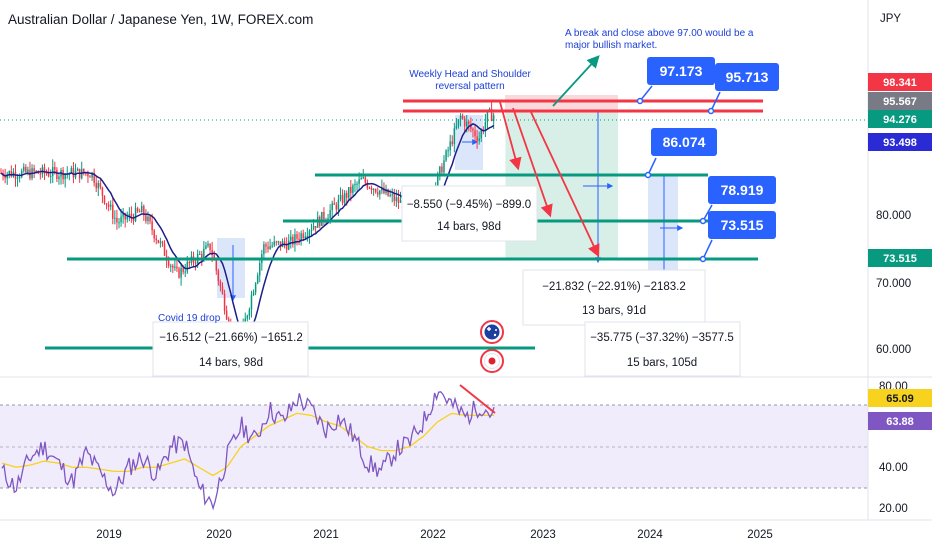 Image resolution: width=932 pixels, height=555 pixels. Describe the element at coordinates (900, 120) in the screenshot. I see `price-badge-label: 94.276` at that location.